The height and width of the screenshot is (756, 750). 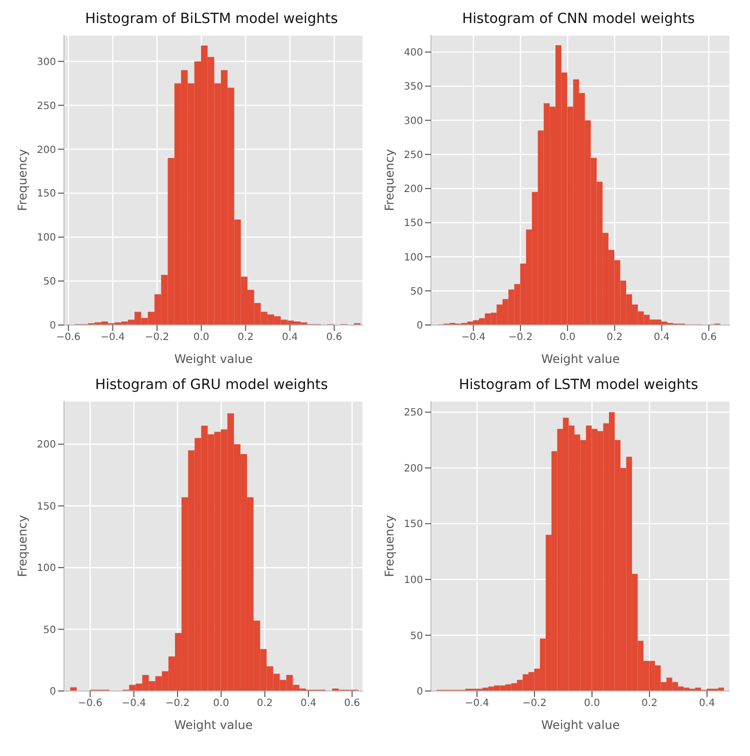 What do you see at coordinates (211, 385) in the screenshot?
I see `chart-title: Histogram of GRU model weights` at bounding box center [211, 385].